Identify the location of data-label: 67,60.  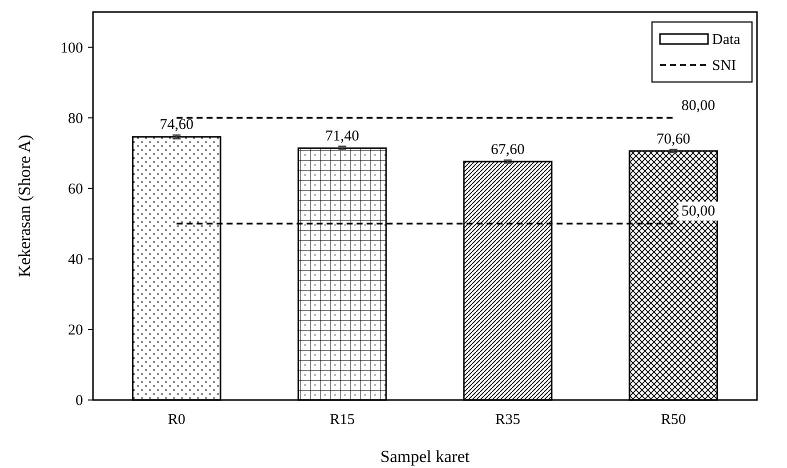
(507, 150).